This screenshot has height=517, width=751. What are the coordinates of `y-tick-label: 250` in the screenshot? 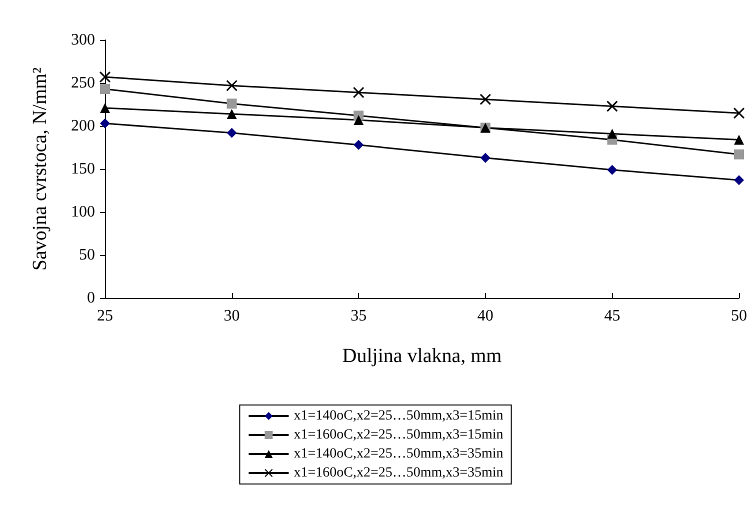 It's located at (83, 83).